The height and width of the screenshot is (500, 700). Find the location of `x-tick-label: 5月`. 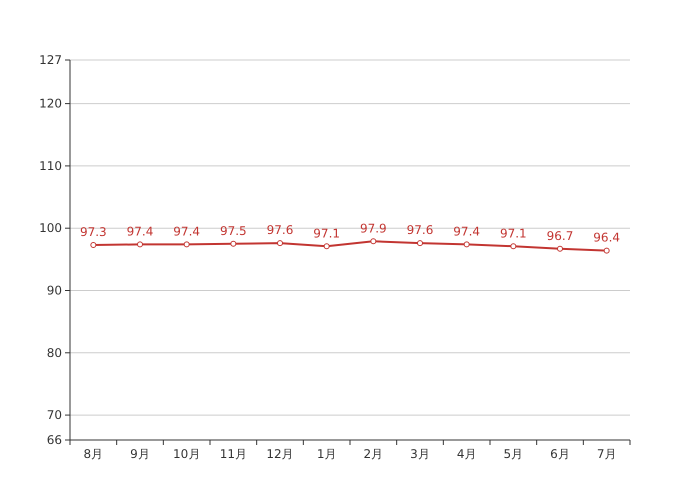

x-tick-label: 5月 is located at coordinates (514, 454).